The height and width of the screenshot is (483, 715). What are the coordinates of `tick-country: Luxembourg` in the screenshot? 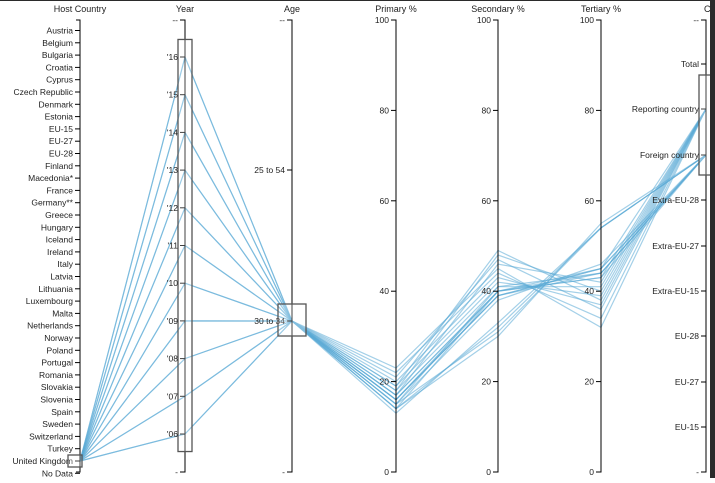 It's located at (53, 301).